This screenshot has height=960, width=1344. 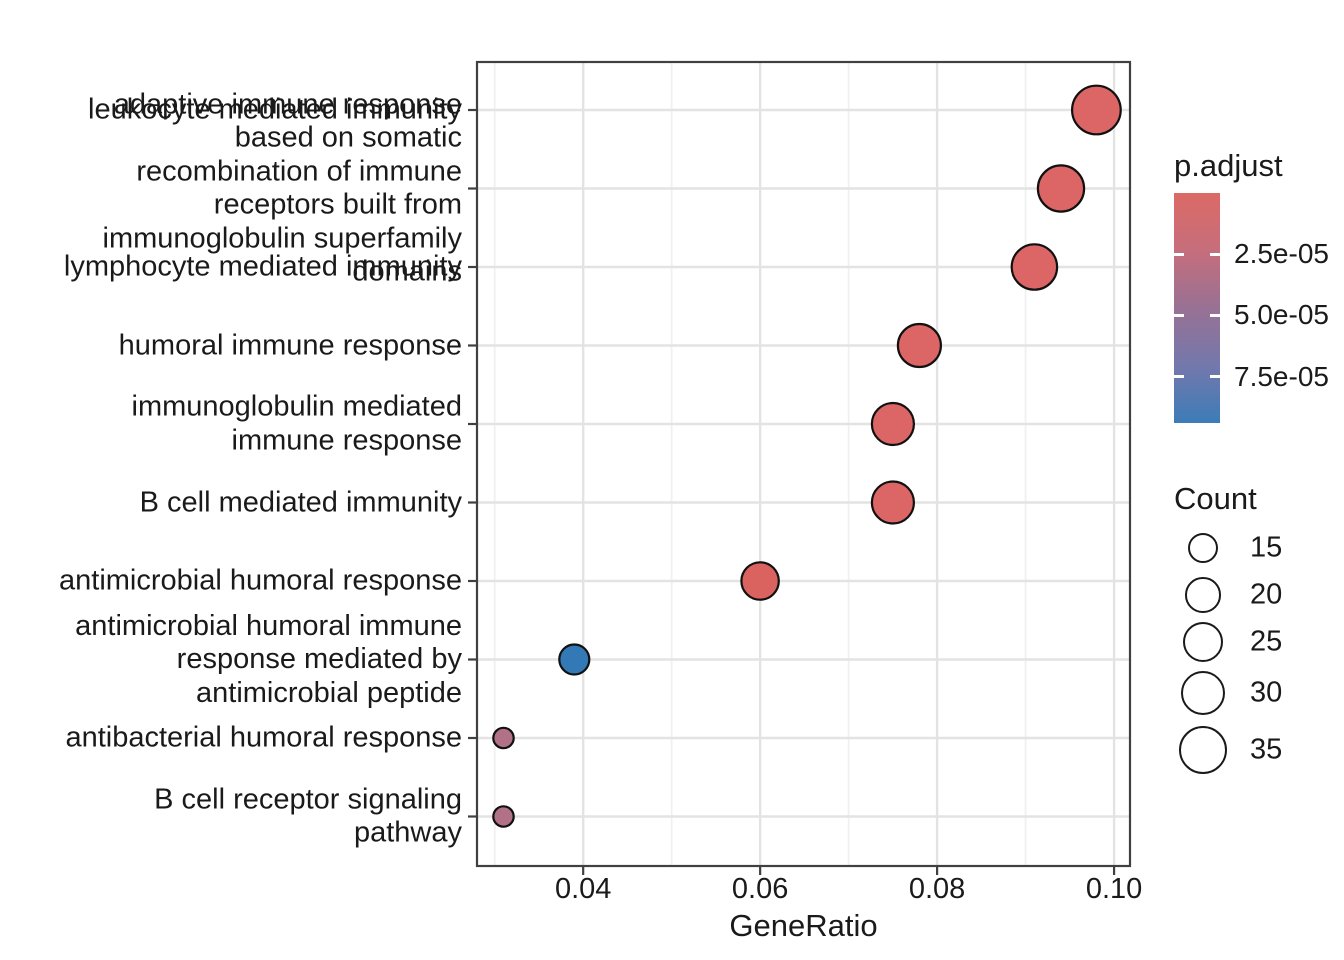 I want to click on x-tick-label: 0.08, so click(x=937, y=889).